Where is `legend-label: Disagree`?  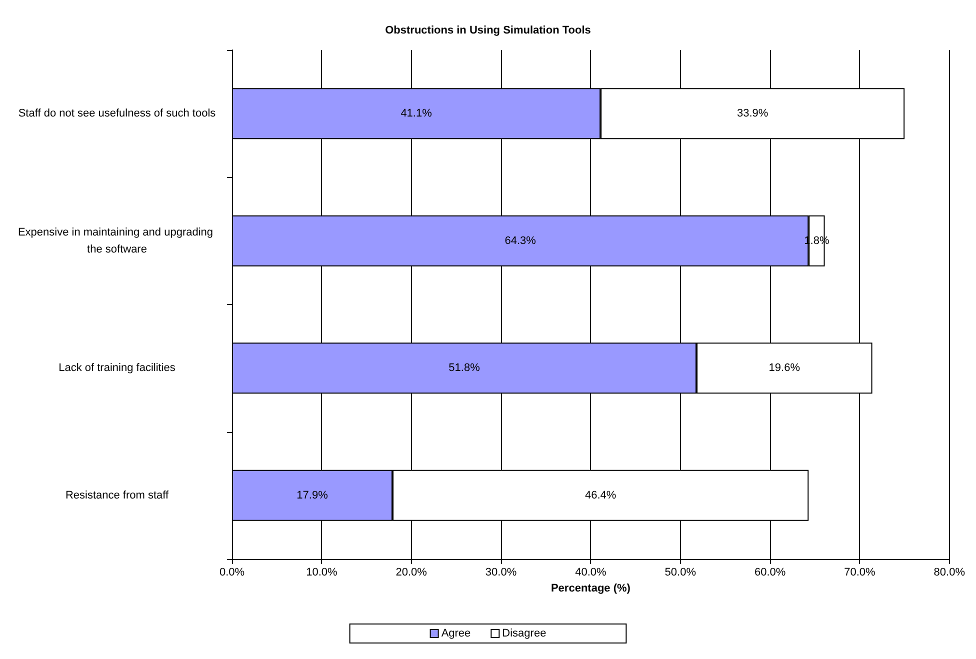 legend-label: Disagree is located at coordinates (524, 634).